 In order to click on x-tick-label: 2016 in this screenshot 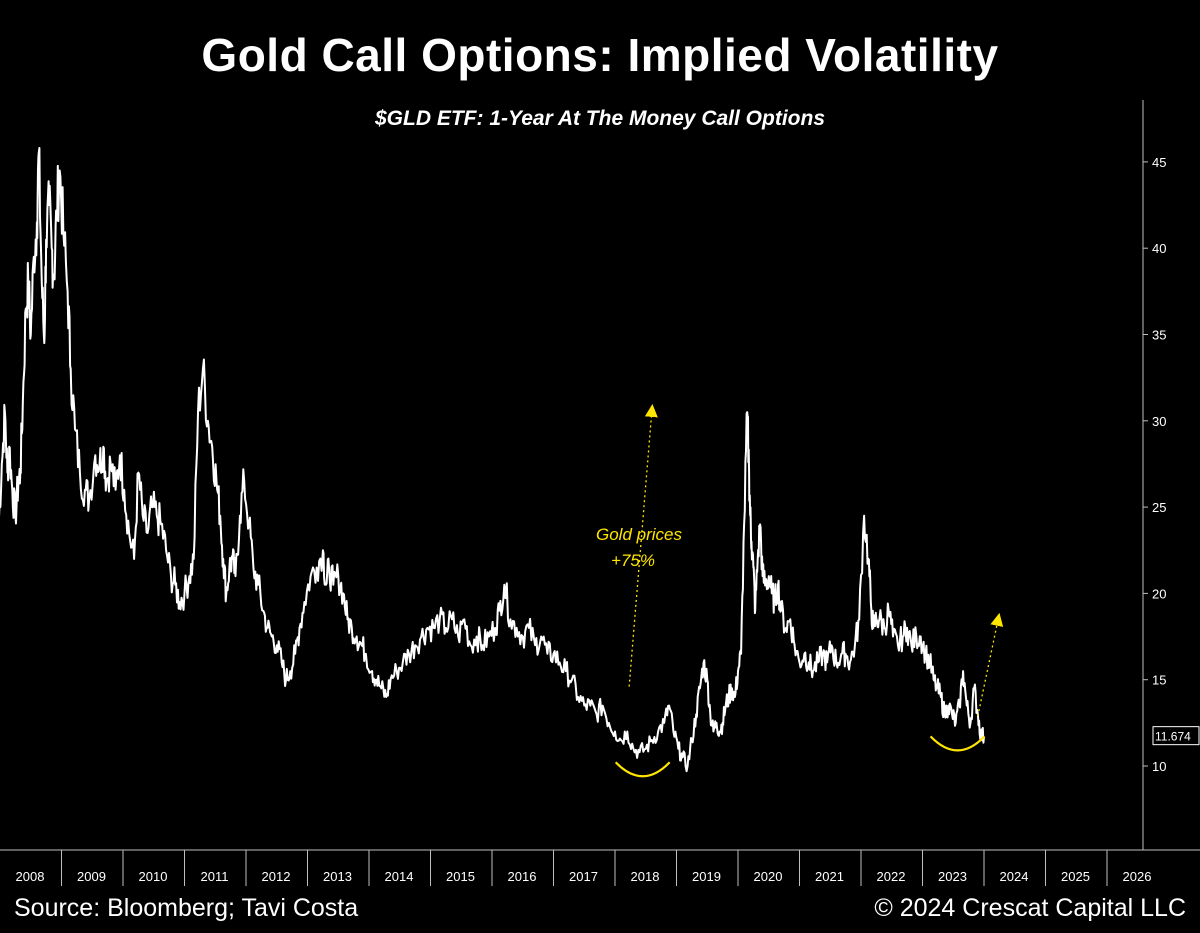, I will do `click(522, 876)`.